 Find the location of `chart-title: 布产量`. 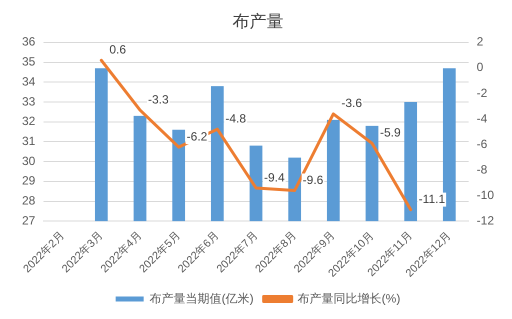

chart-title: 布产量 is located at coordinates (258, 21).